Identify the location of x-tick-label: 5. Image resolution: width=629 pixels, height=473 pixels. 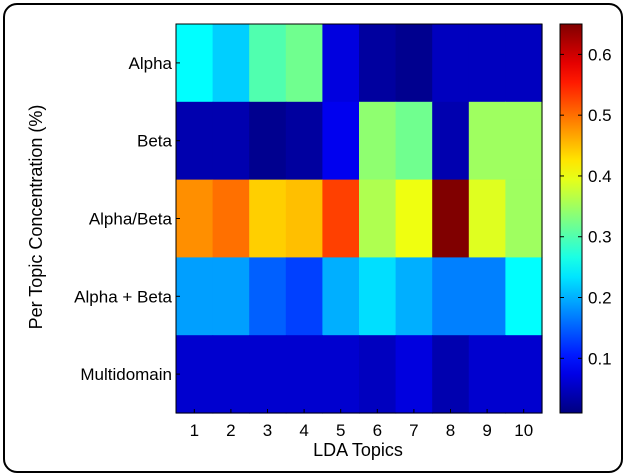
(340, 430).